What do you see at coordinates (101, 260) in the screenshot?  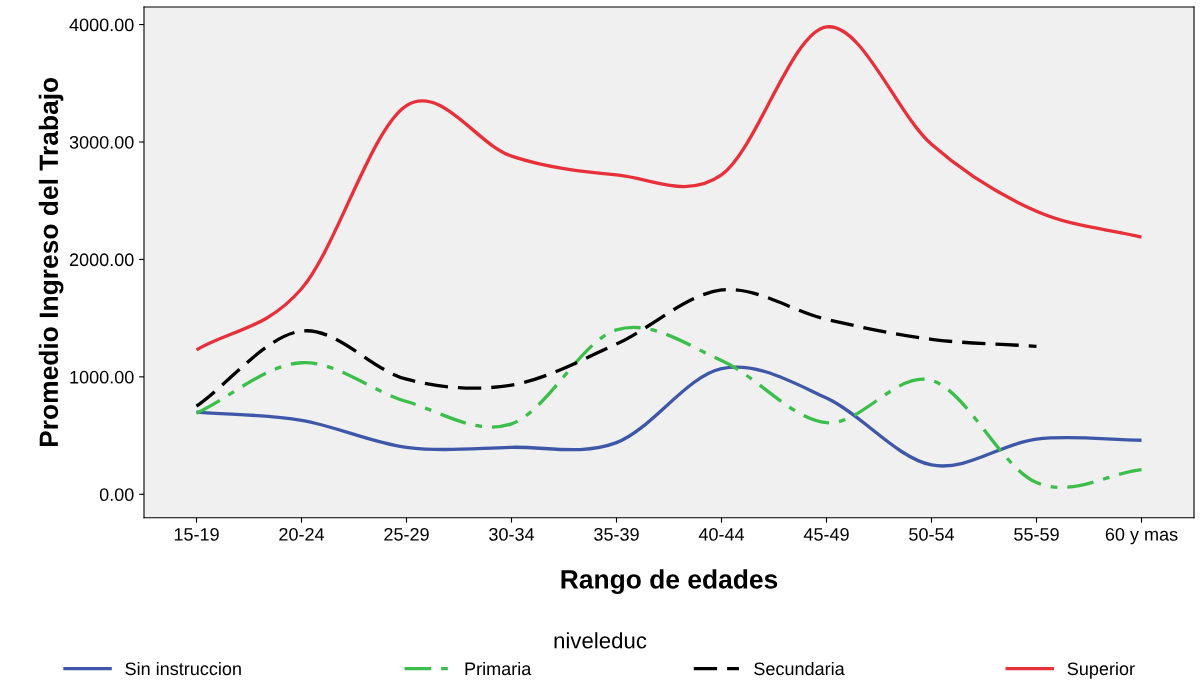 I see `y-tick-label: 2000.00` at bounding box center [101, 260].